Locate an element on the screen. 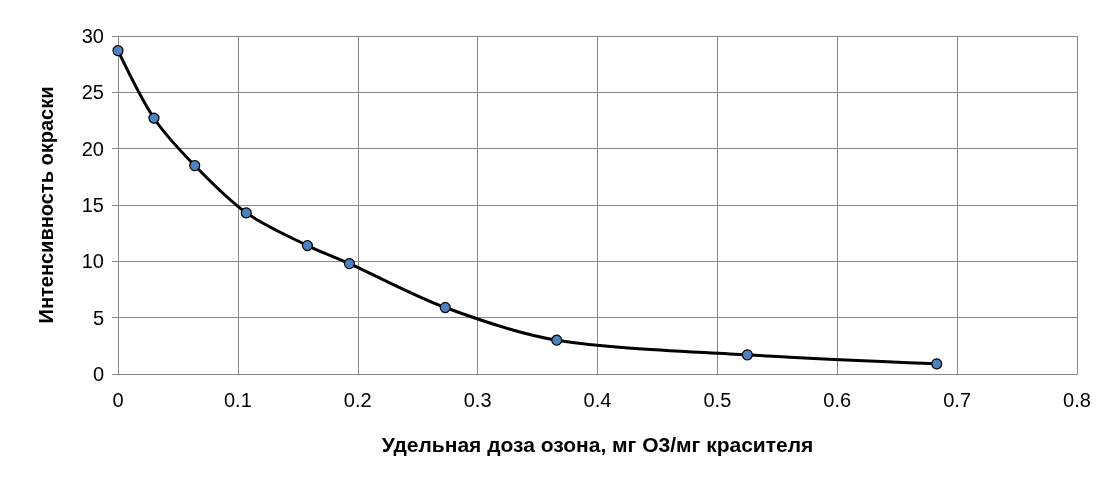 The image size is (1113, 495). x-axis-title: Удельная доза озона, мг О3/мг красителя is located at coordinates (597, 444).